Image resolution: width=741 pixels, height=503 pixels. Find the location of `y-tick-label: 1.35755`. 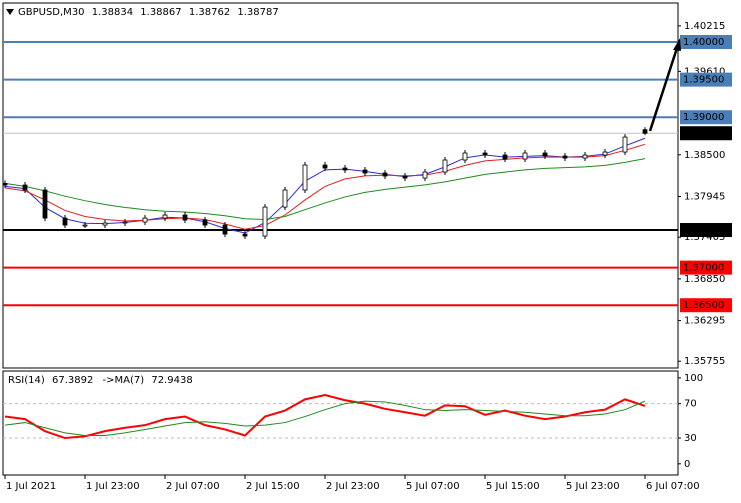

y-tick-label: 1.35755 is located at coordinates (704, 361).